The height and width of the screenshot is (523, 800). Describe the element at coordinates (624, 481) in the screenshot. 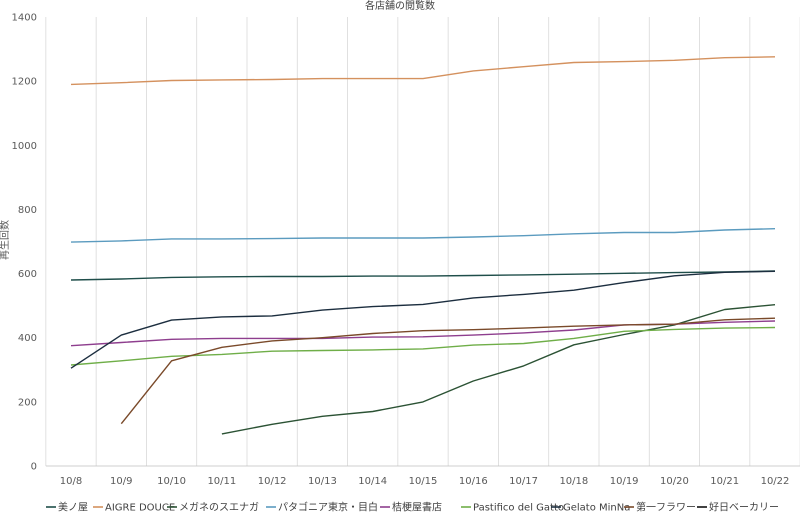

I see `x-tick-label: 10/19` at that location.